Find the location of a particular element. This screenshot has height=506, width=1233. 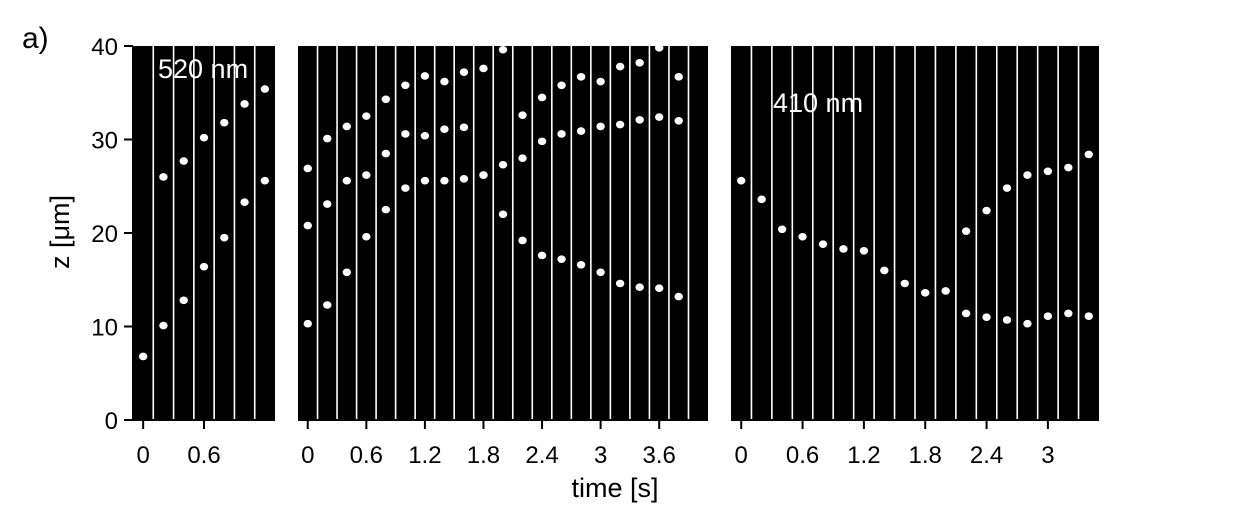

y-tick-label: 20 is located at coordinates (104, 234).